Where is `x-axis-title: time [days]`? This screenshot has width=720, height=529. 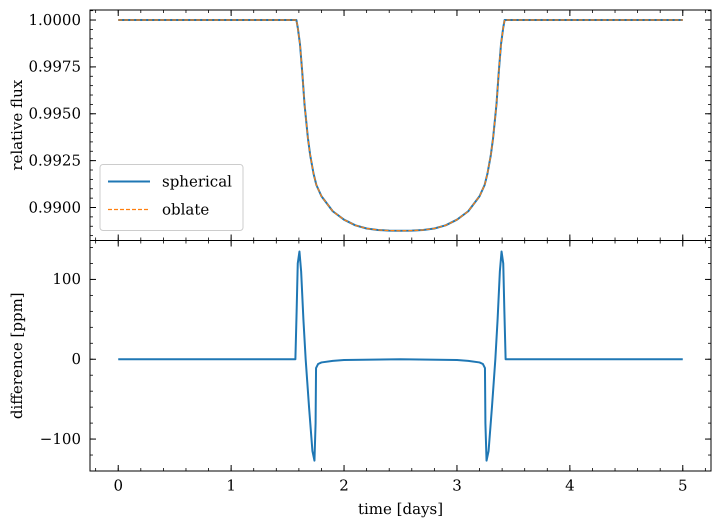
x-axis-title: time [days] is located at coordinates (401, 509).